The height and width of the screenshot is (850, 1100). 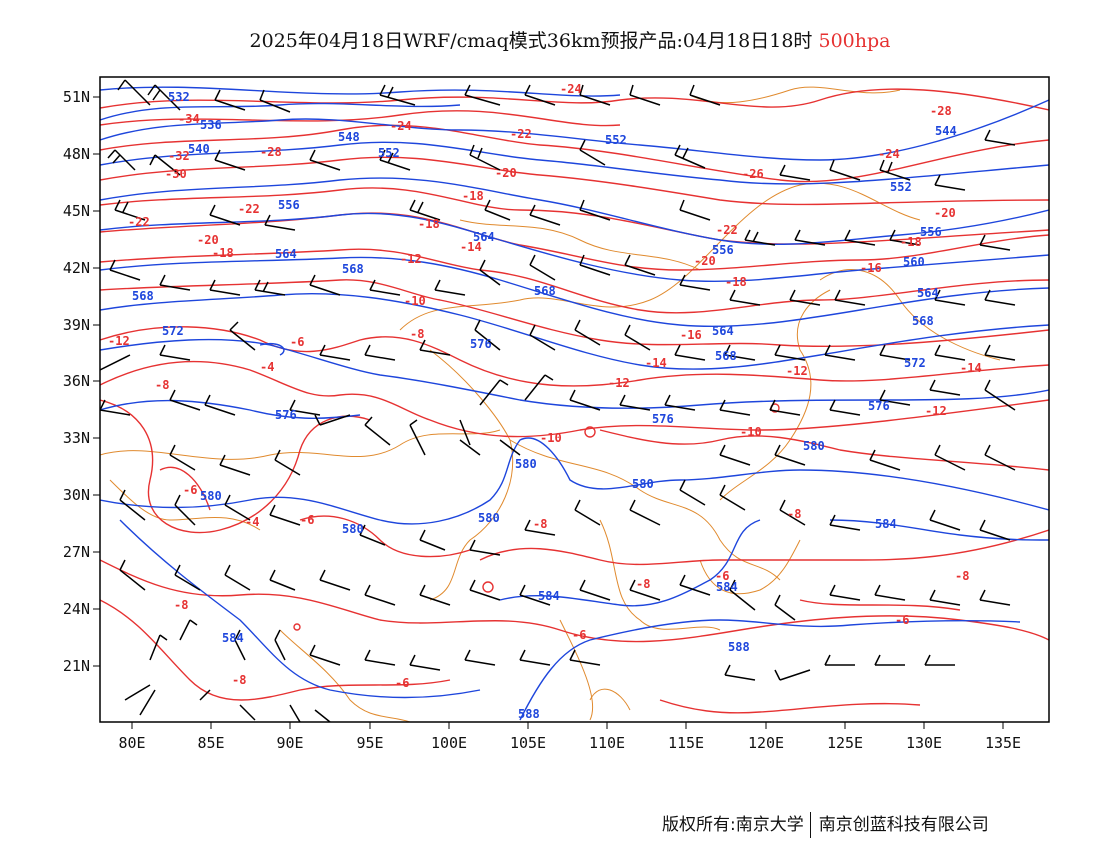 I want to click on height-label: 572, so click(x=915, y=363).